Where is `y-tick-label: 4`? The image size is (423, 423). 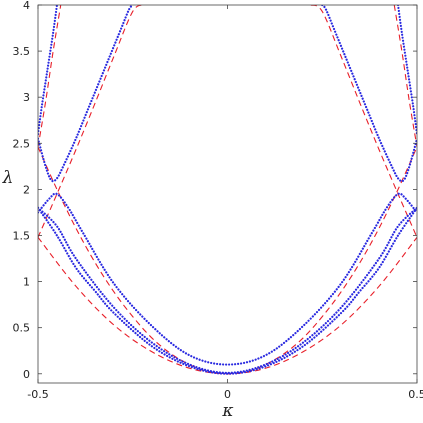 y-tick-label: 4 is located at coordinates (26, 6).